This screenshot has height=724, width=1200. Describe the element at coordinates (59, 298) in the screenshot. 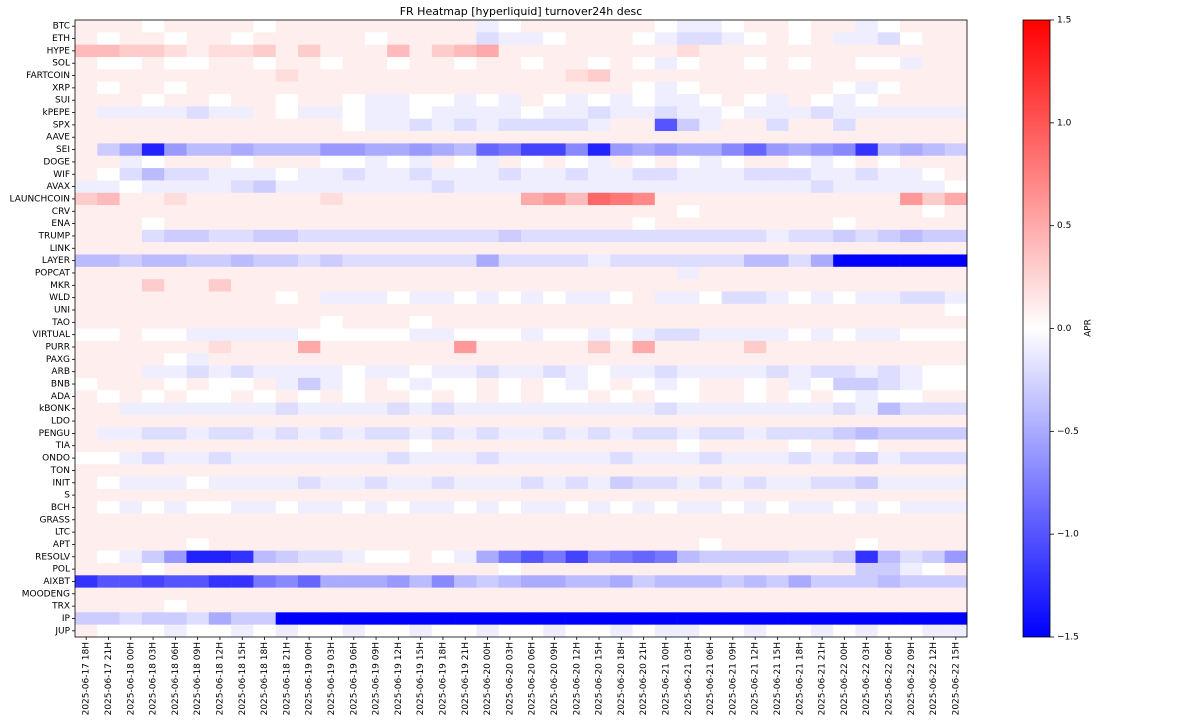

I see `y-tick-label: WLD` at that location.